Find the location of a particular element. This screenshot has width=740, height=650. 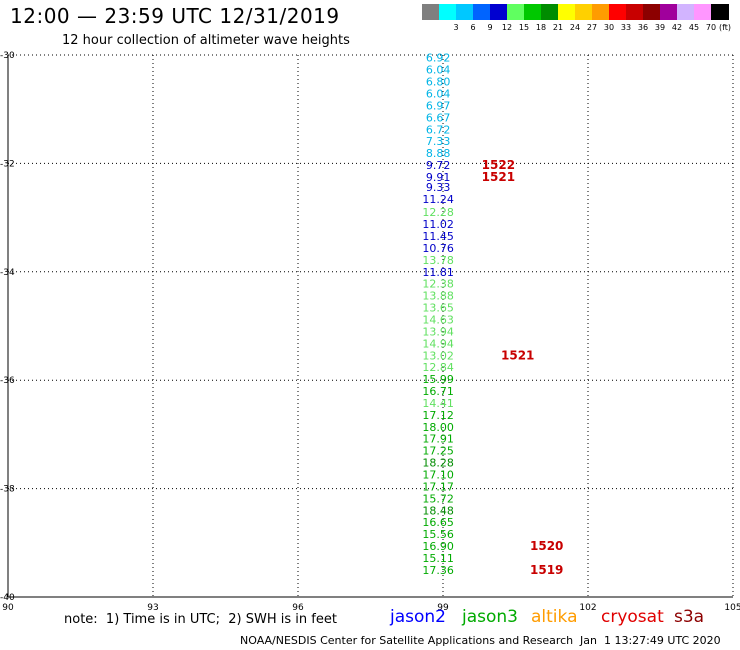

y-tick-label: -38 is located at coordinates (7, 490).